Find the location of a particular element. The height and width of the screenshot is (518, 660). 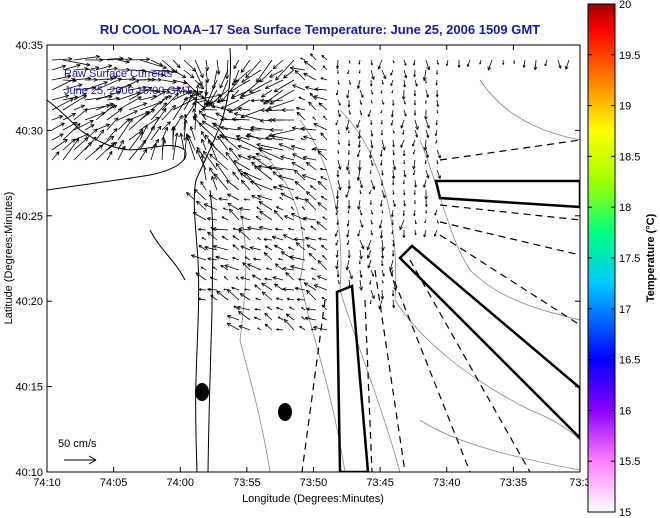

site-marker is located at coordinates (202, 392).